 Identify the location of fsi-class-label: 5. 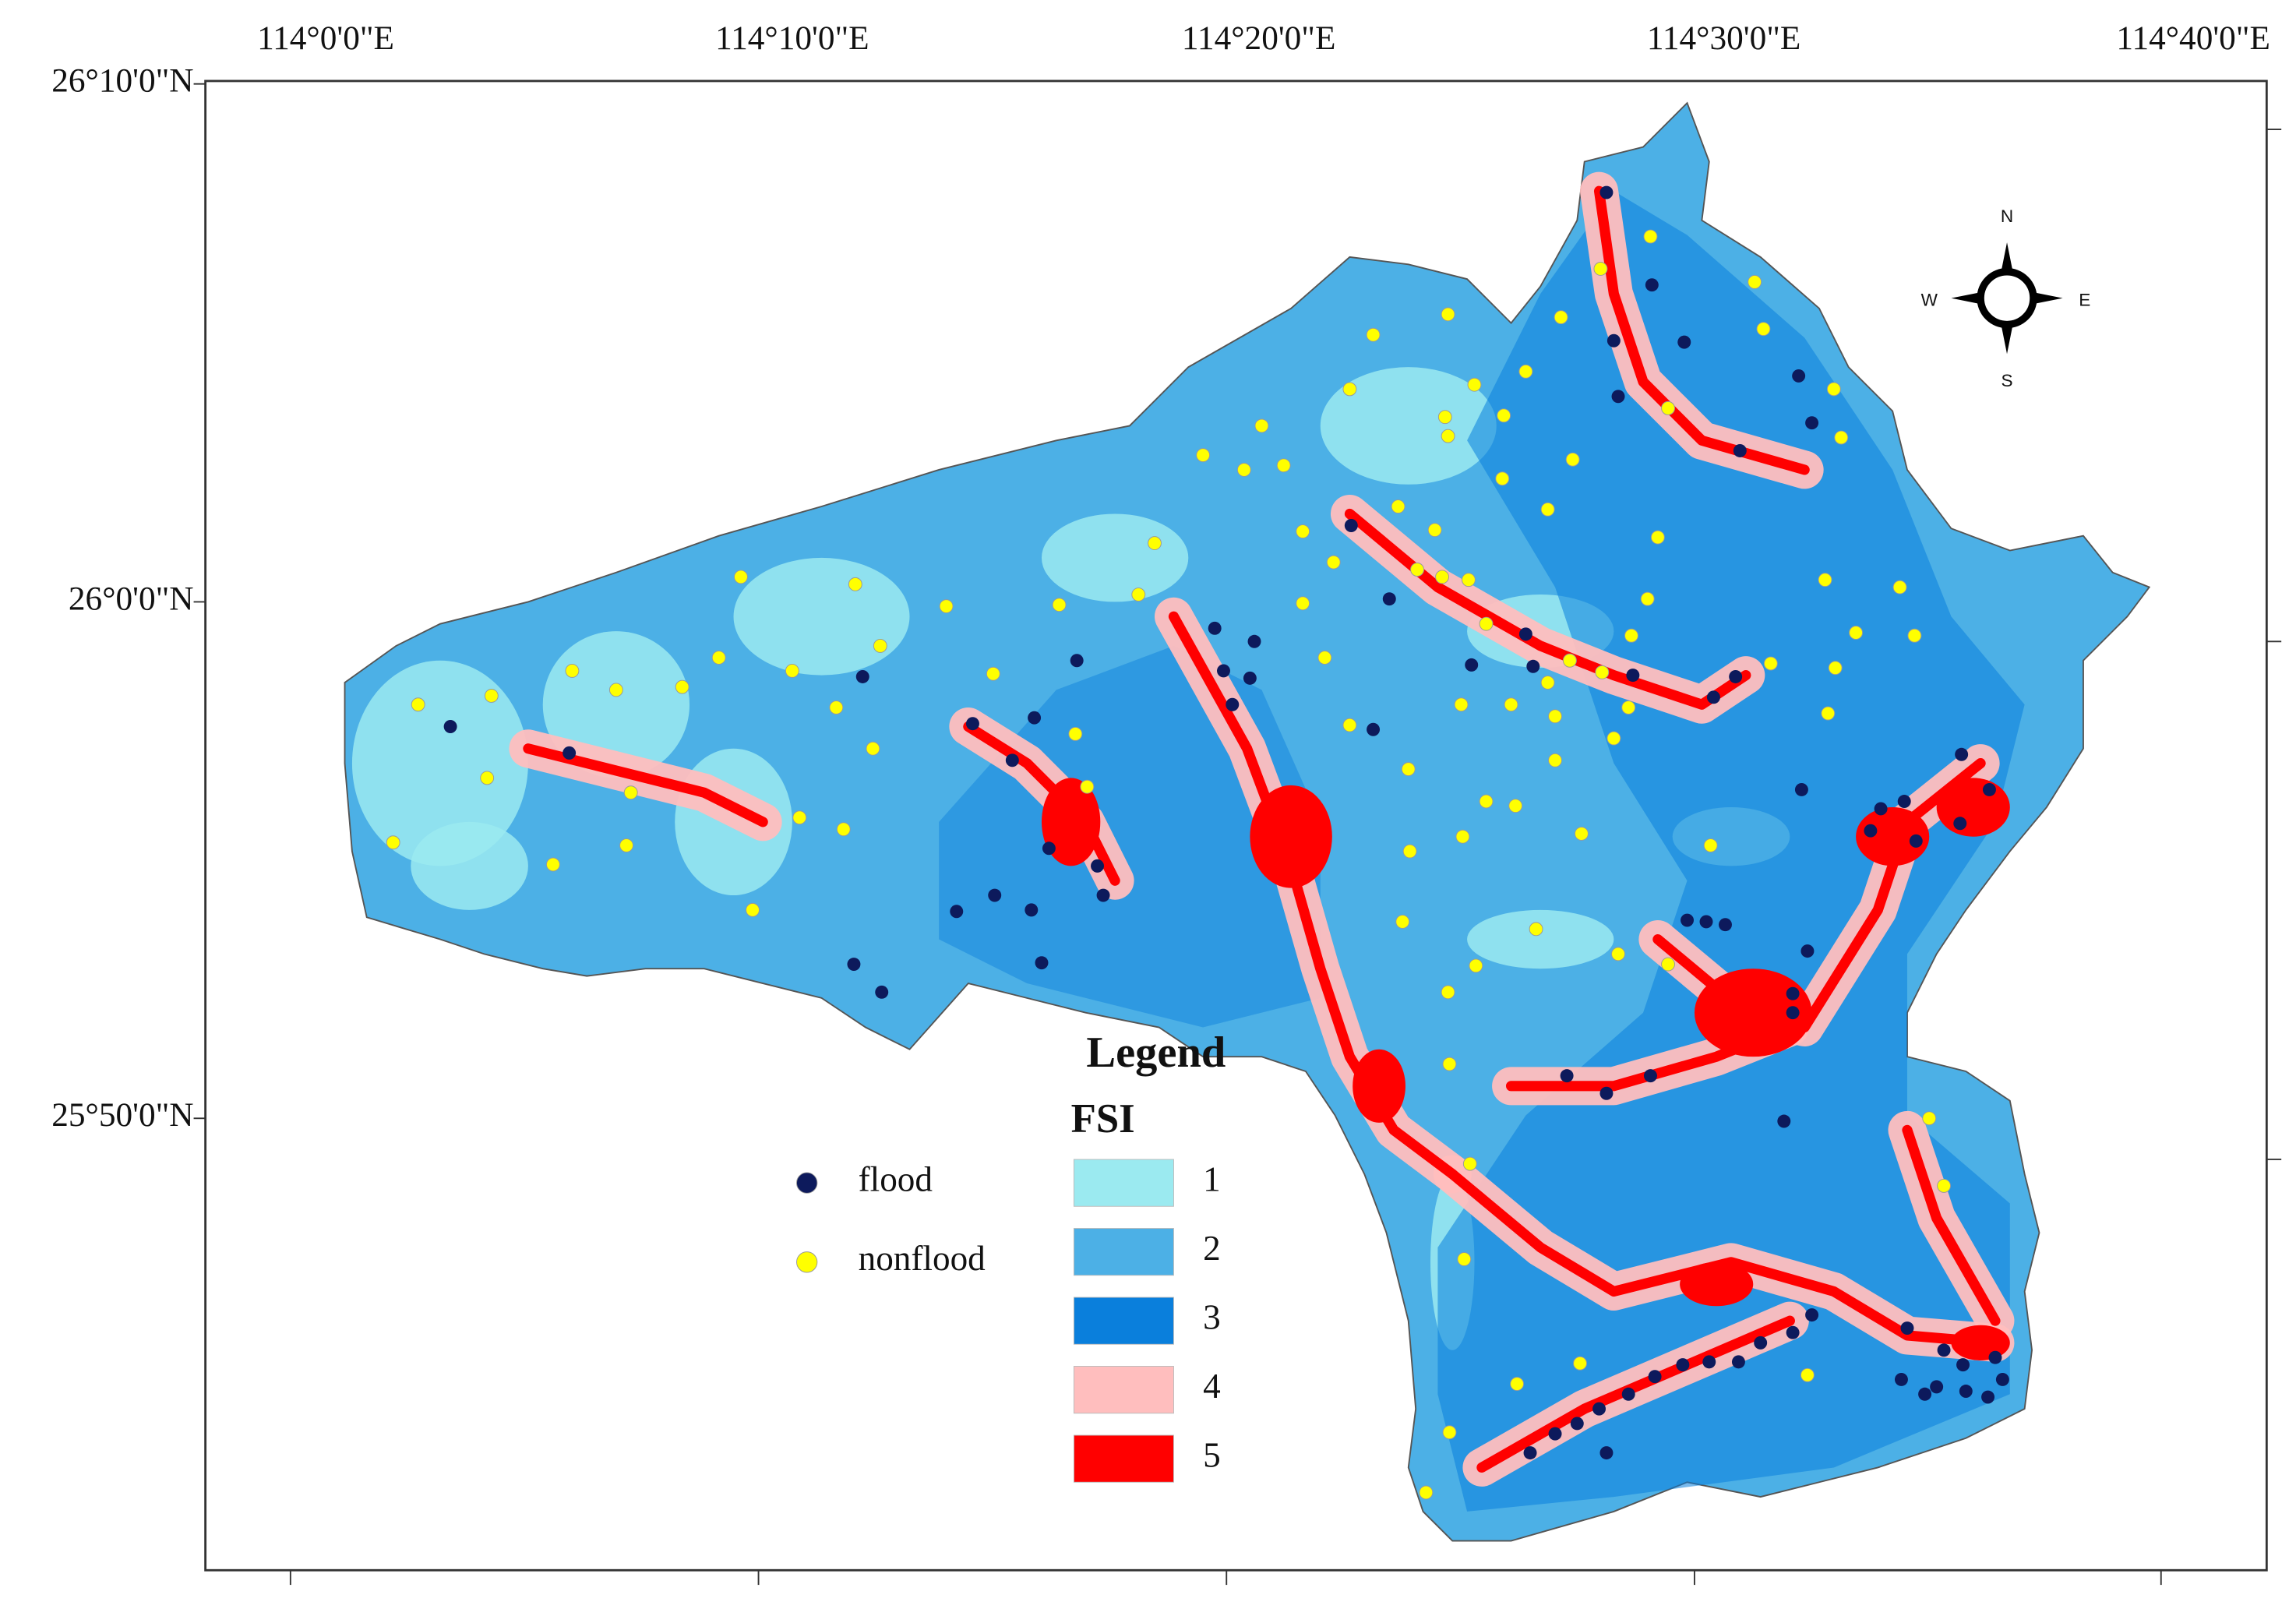
(1212, 1455).